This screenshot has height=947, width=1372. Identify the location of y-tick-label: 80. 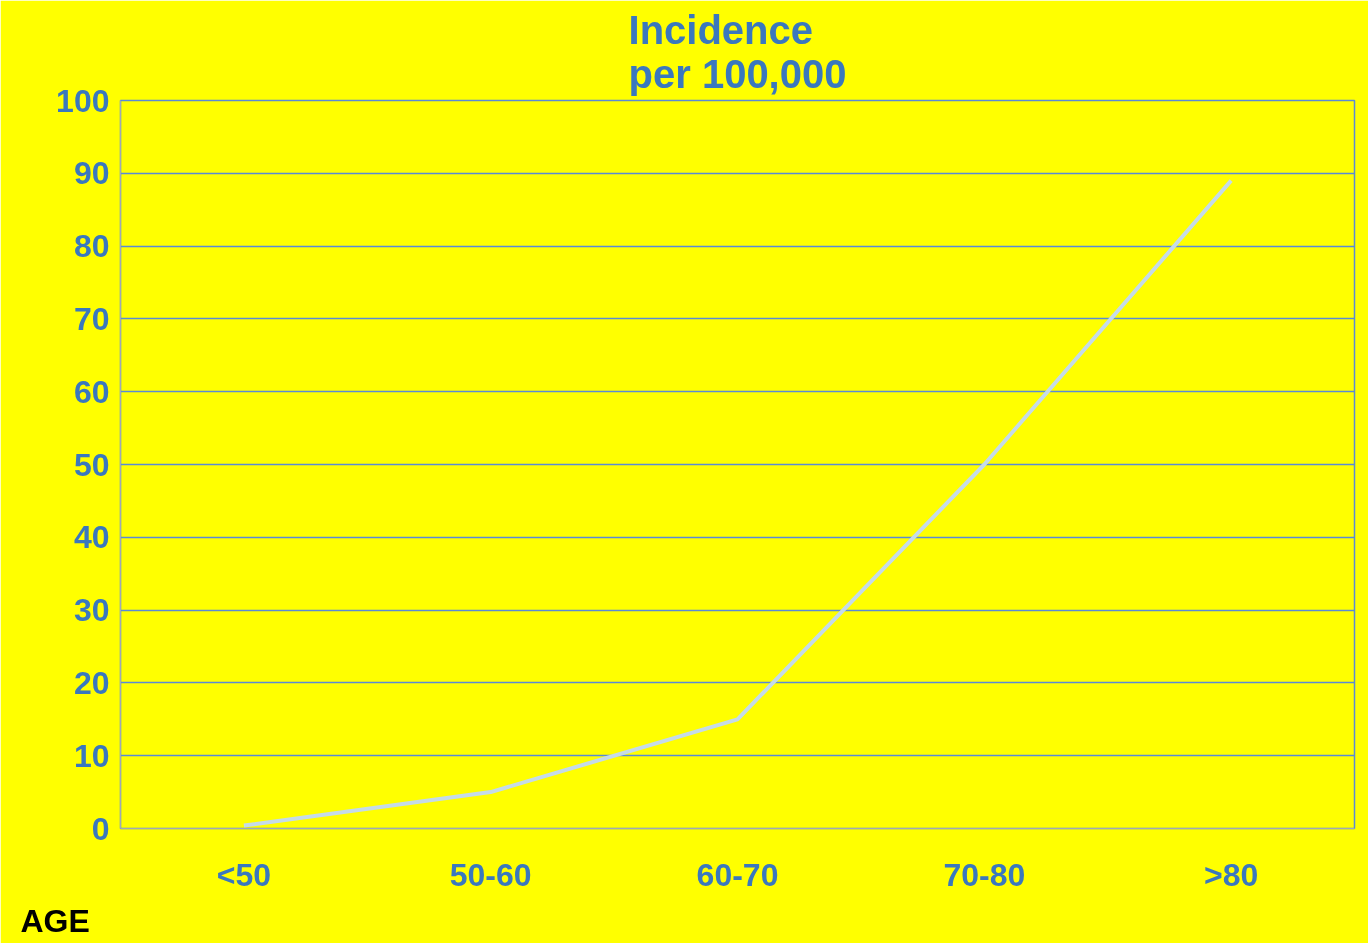
(91, 246).